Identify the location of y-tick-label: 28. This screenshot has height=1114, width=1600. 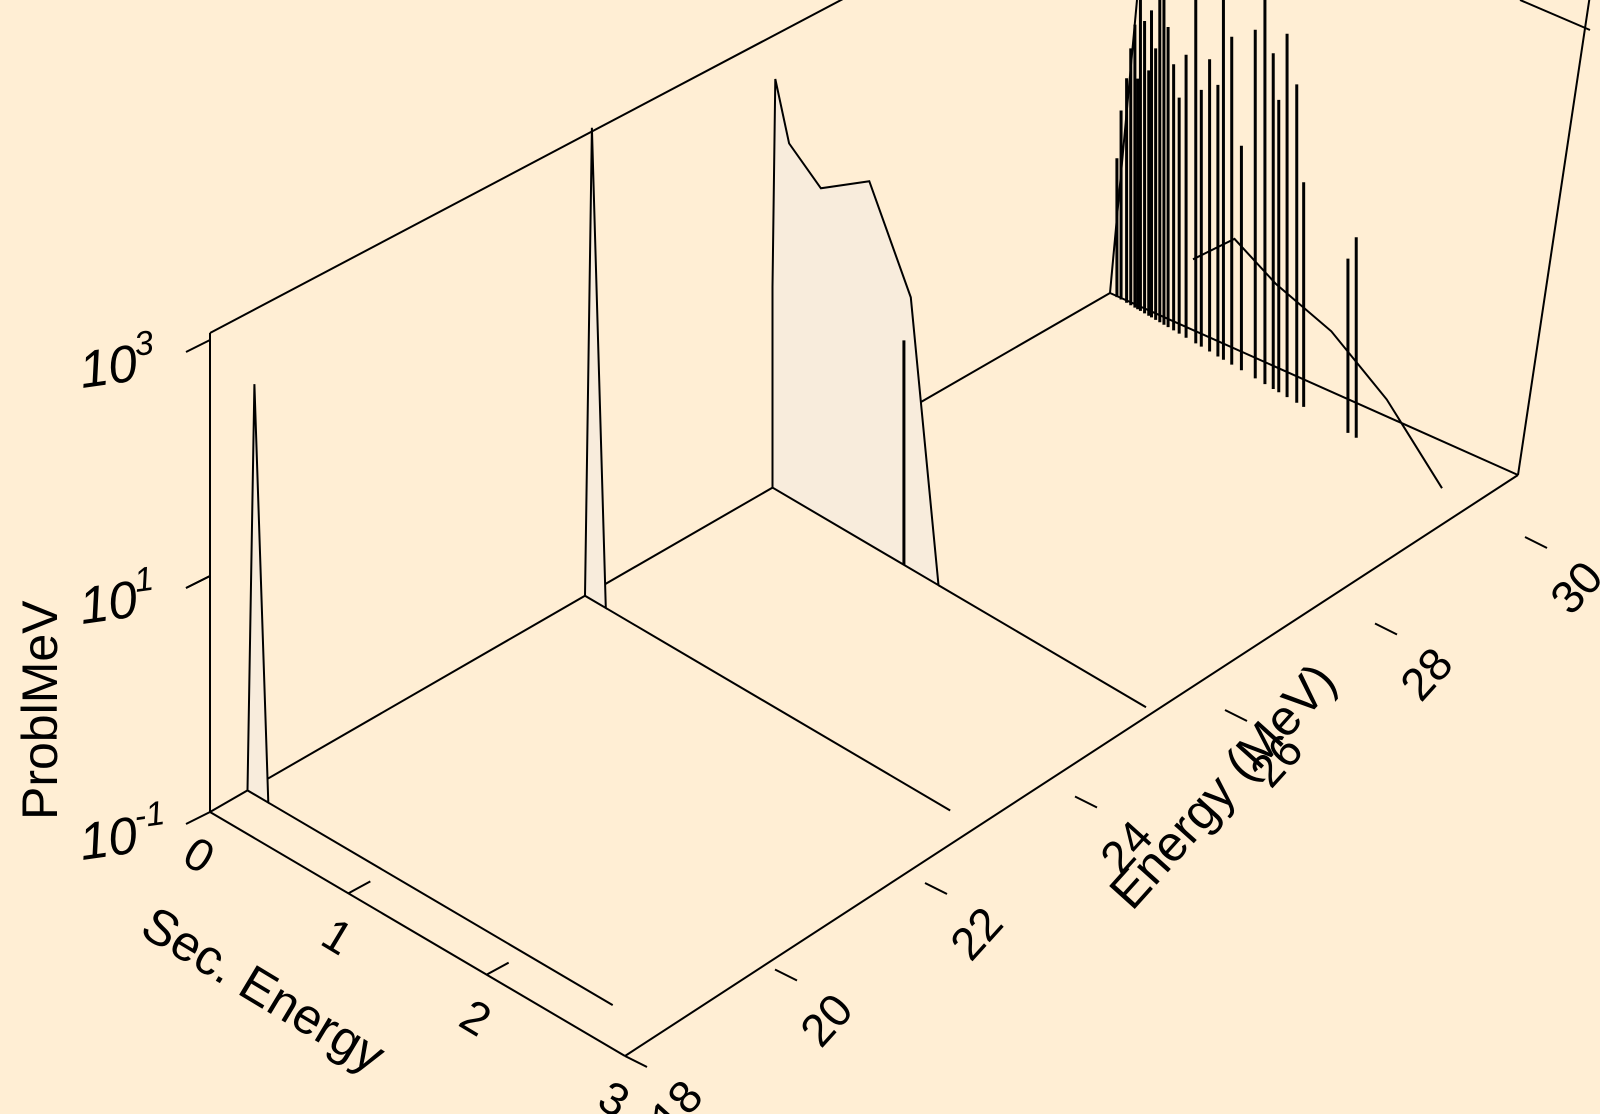
(1426, 673).